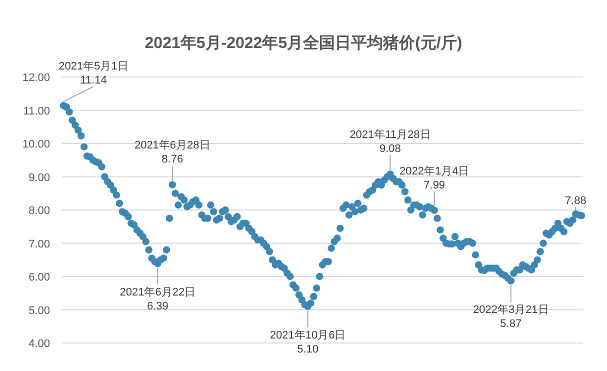 This screenshot has width=607, height=371. What do you see at coordinates (39, 244) in the screenshot?
I see `y-tick-label: 7.00` at bounding box center [39, 244].